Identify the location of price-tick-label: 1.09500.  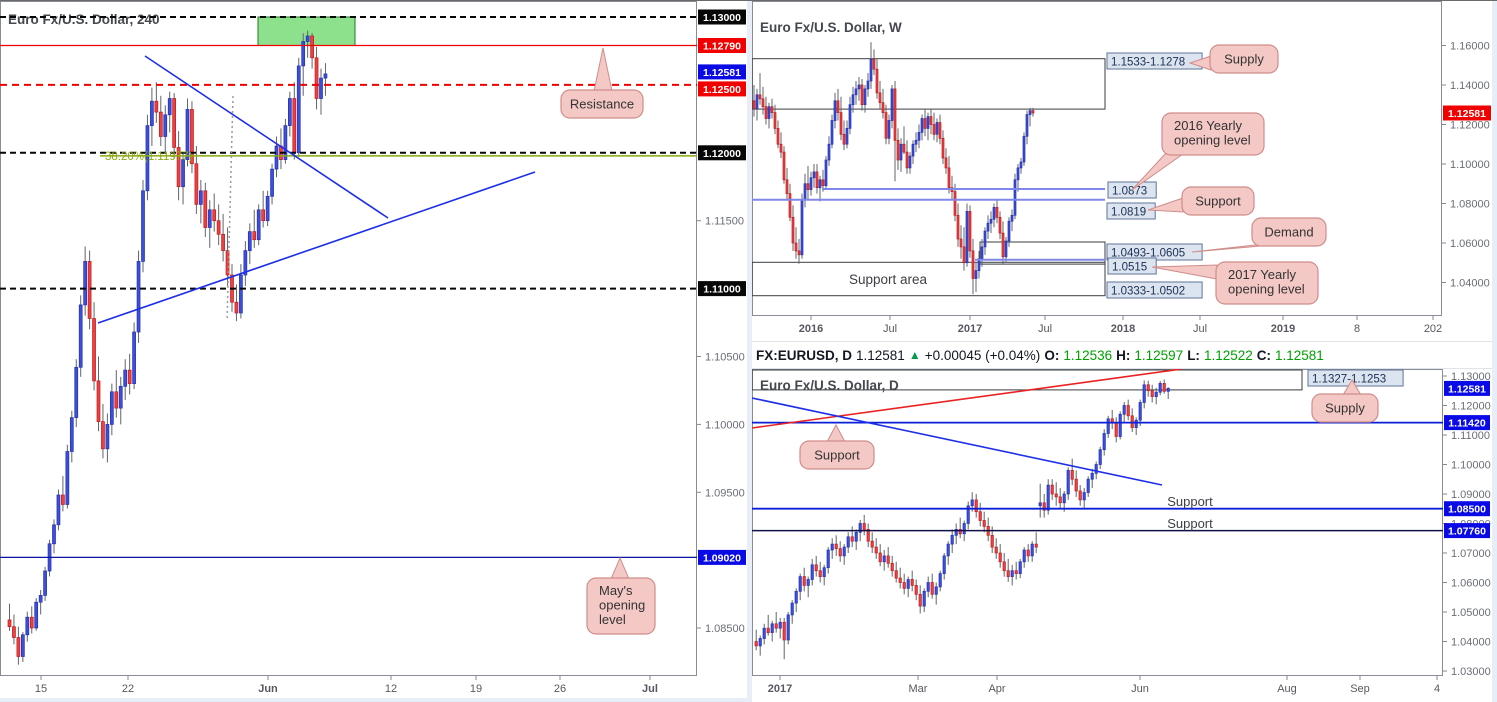
(725, 493).